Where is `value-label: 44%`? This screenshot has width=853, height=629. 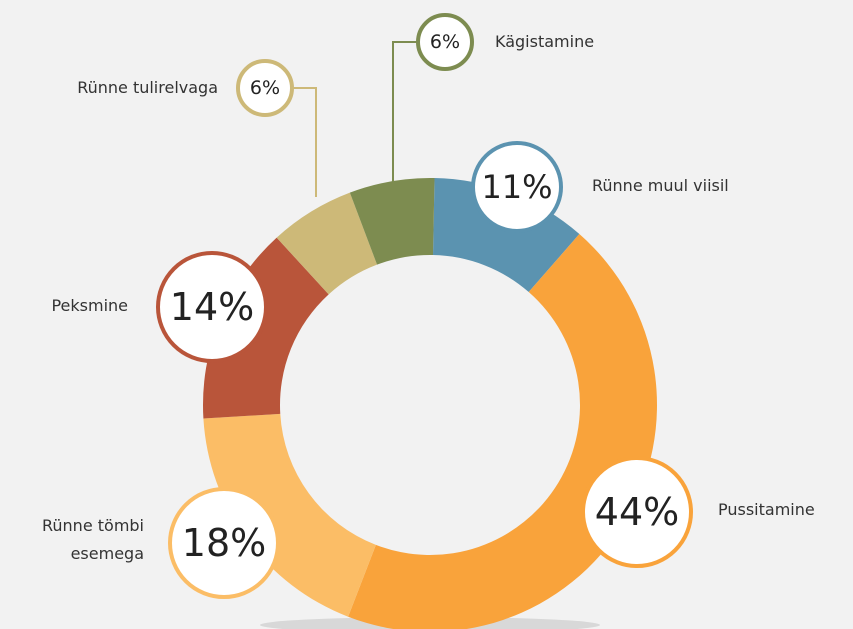 value-label: 44% is located at coordinates (637, 512).